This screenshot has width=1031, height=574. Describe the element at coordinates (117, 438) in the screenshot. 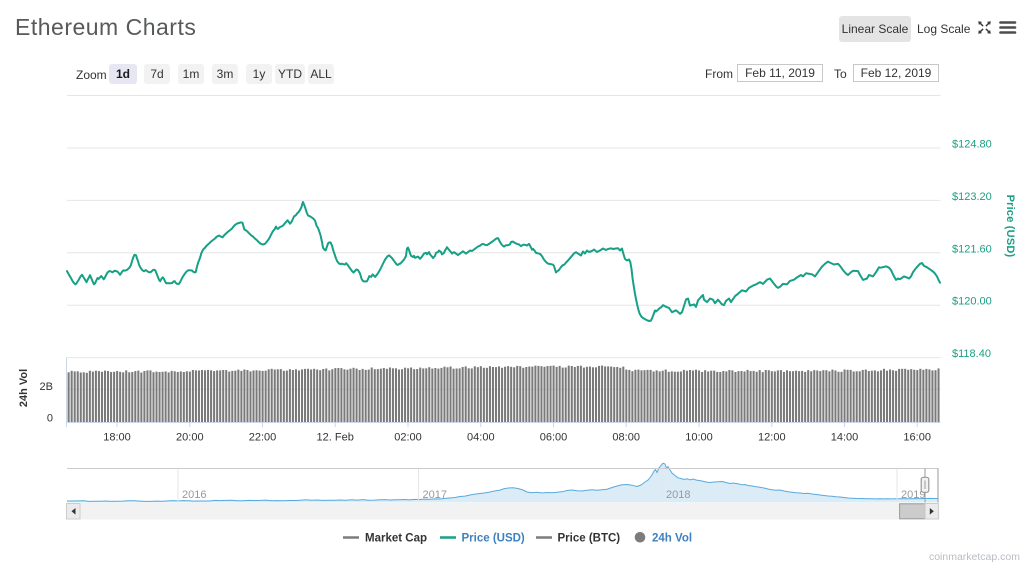

I see `svg-text: 18:00` at that location.